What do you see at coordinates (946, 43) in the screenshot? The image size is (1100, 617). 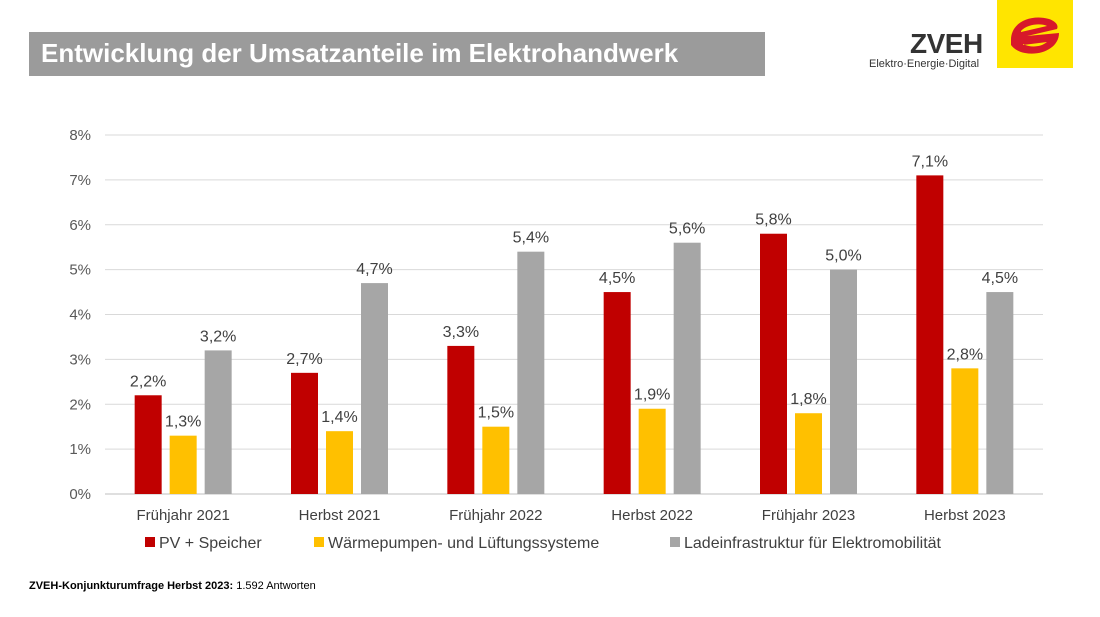 I see `logo-name: ZVEH` at bounding box center [946, 43].